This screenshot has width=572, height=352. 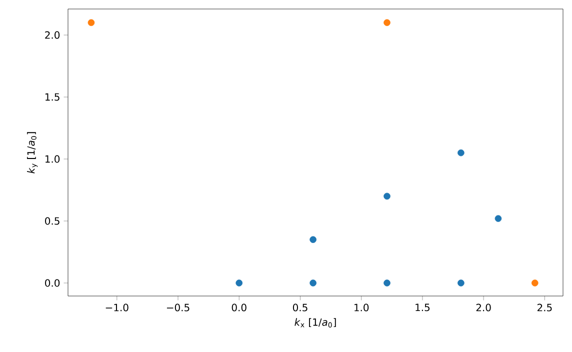 I want to click on y-tick-label: 2.0, so click(x=52, y=35).